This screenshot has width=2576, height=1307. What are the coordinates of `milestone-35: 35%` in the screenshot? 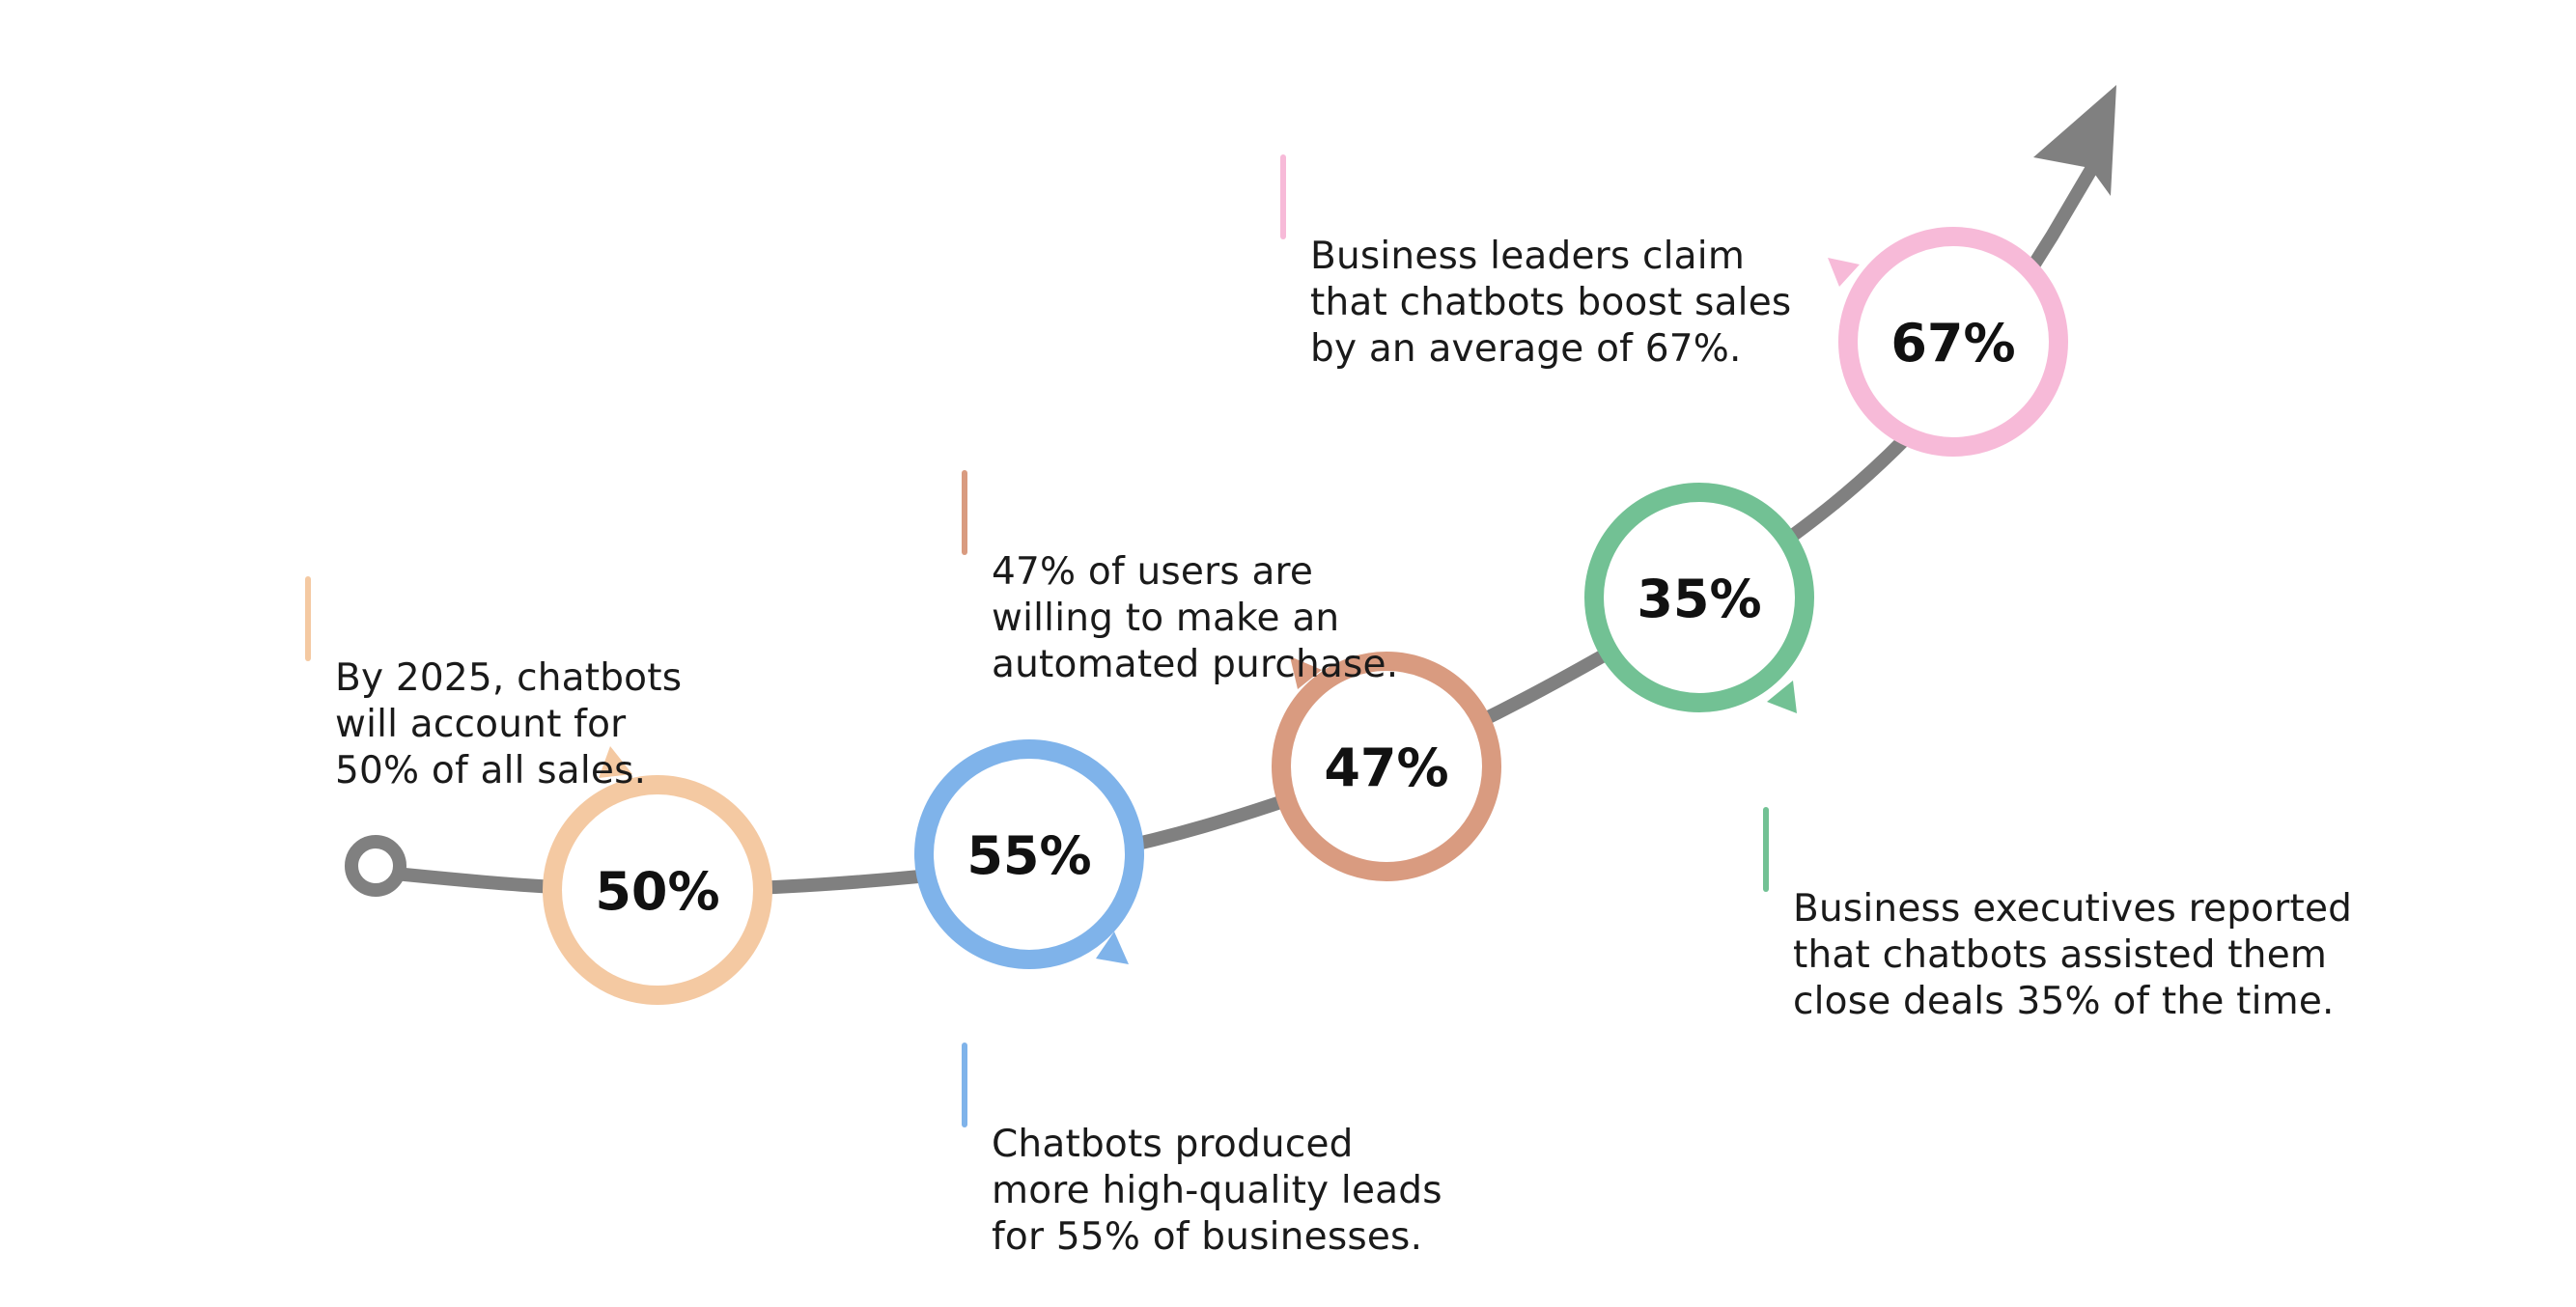 It's located at (1699, 598).